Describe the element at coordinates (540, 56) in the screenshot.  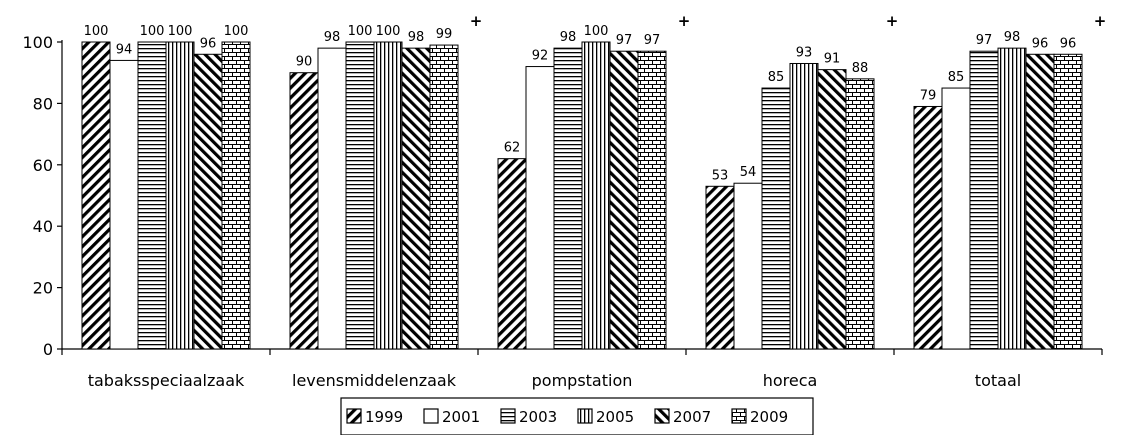
I see `data-label: 92` at that location.